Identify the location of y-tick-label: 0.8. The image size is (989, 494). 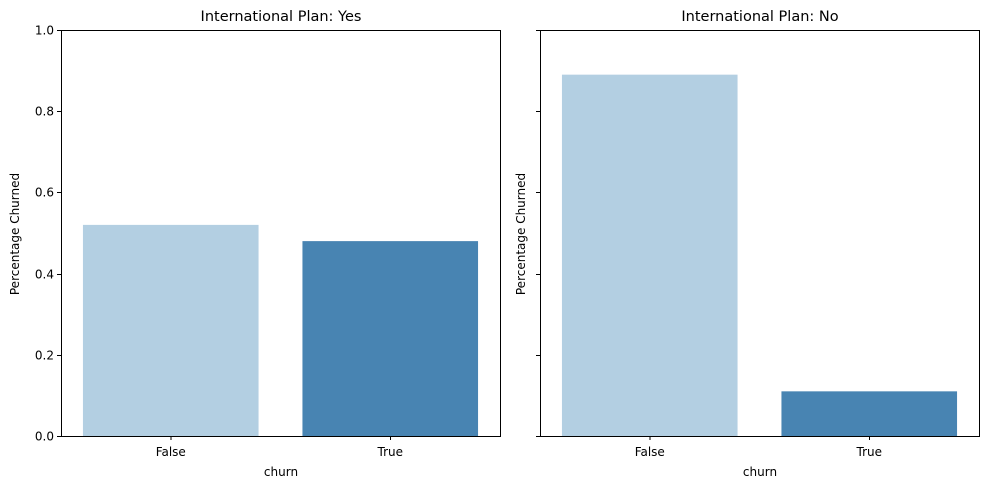
(44, 112).